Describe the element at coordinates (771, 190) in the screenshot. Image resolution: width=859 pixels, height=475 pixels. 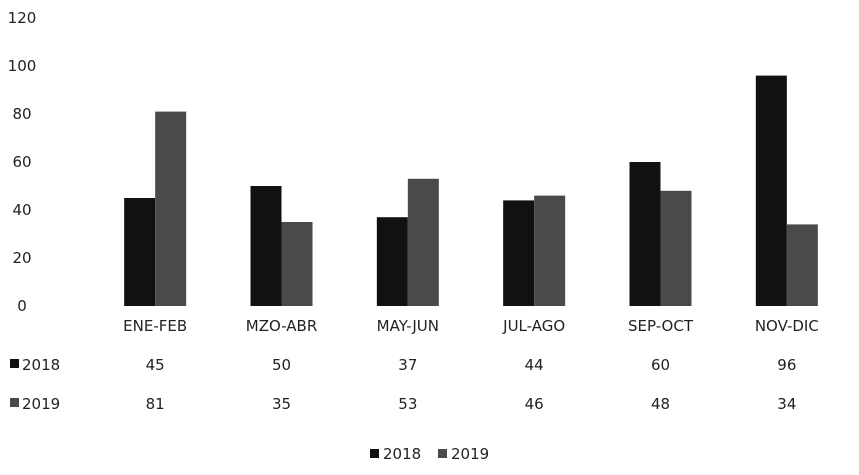
I see `bar-2018-nov-dic` at that location.